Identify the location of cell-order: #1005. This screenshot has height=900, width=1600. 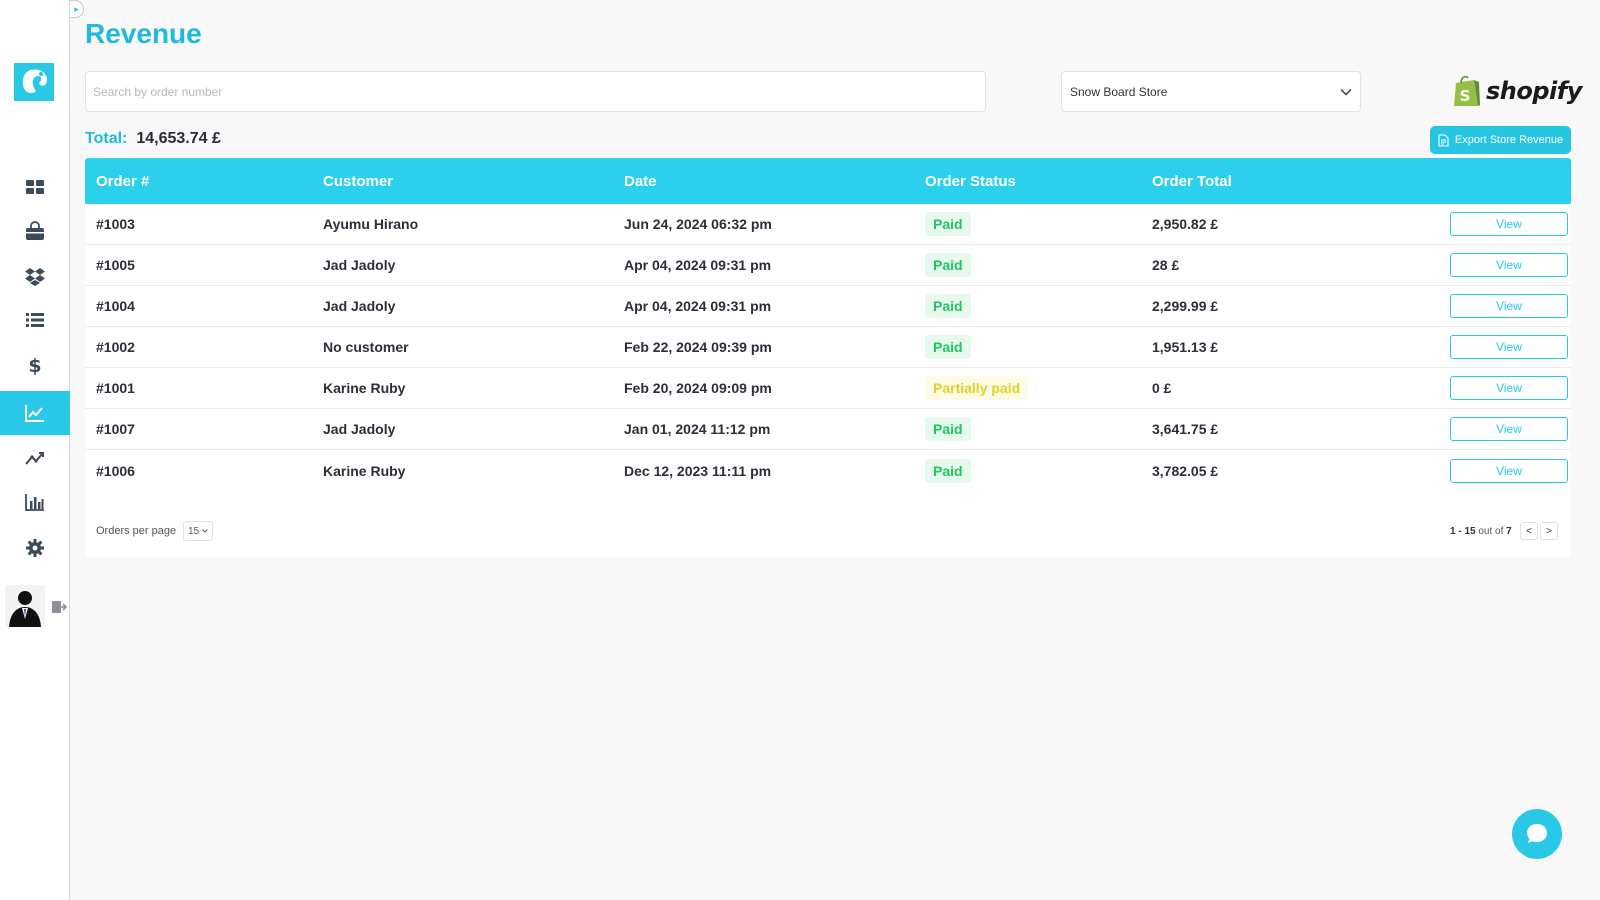
(115, 265).